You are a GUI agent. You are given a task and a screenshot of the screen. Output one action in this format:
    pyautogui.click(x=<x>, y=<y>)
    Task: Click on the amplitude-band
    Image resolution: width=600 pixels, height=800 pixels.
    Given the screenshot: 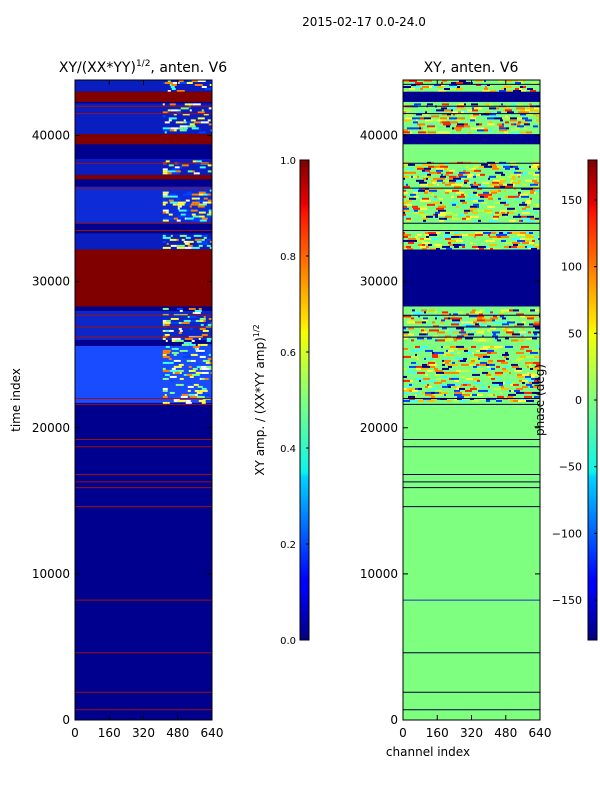 What is the action you would take?
    pyautogui.click(x=143, y=86)
    